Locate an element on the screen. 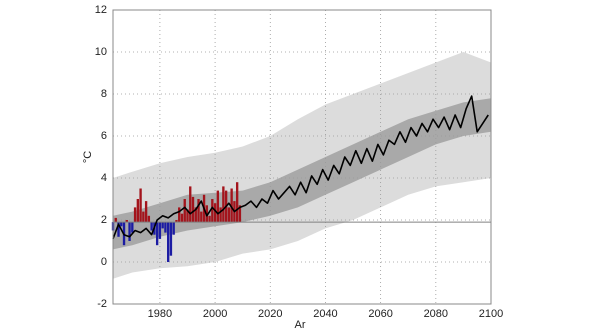 This screenshot has height=333, width=591. y-axis-label: °C is located at coordinates (88, 157).